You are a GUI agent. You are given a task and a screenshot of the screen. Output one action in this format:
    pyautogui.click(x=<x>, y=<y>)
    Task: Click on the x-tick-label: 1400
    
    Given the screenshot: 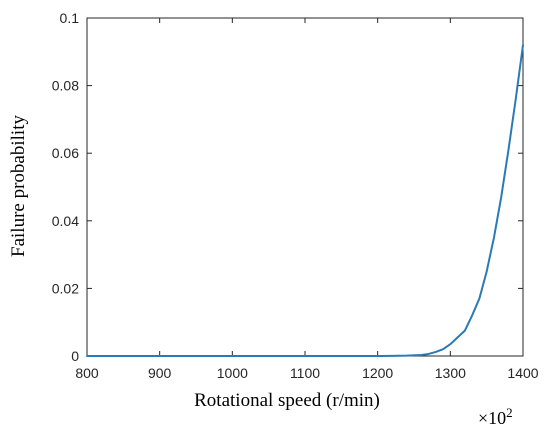 What is the action you would take?
    pyautogui.click(x=522, y=373)
    